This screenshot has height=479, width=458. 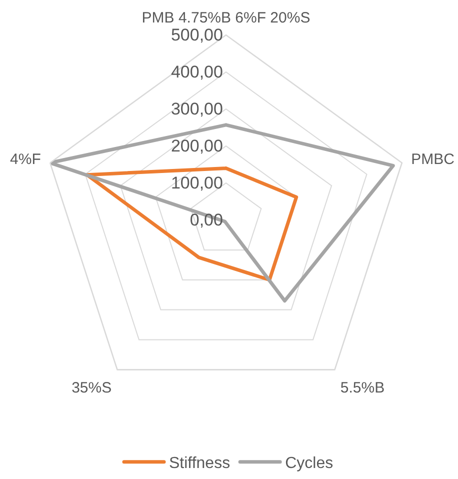 What do you see at coordinates (25, 159) in the screenshot?
I see `spoke-label: 4%F` at bounding box center [25, 159].